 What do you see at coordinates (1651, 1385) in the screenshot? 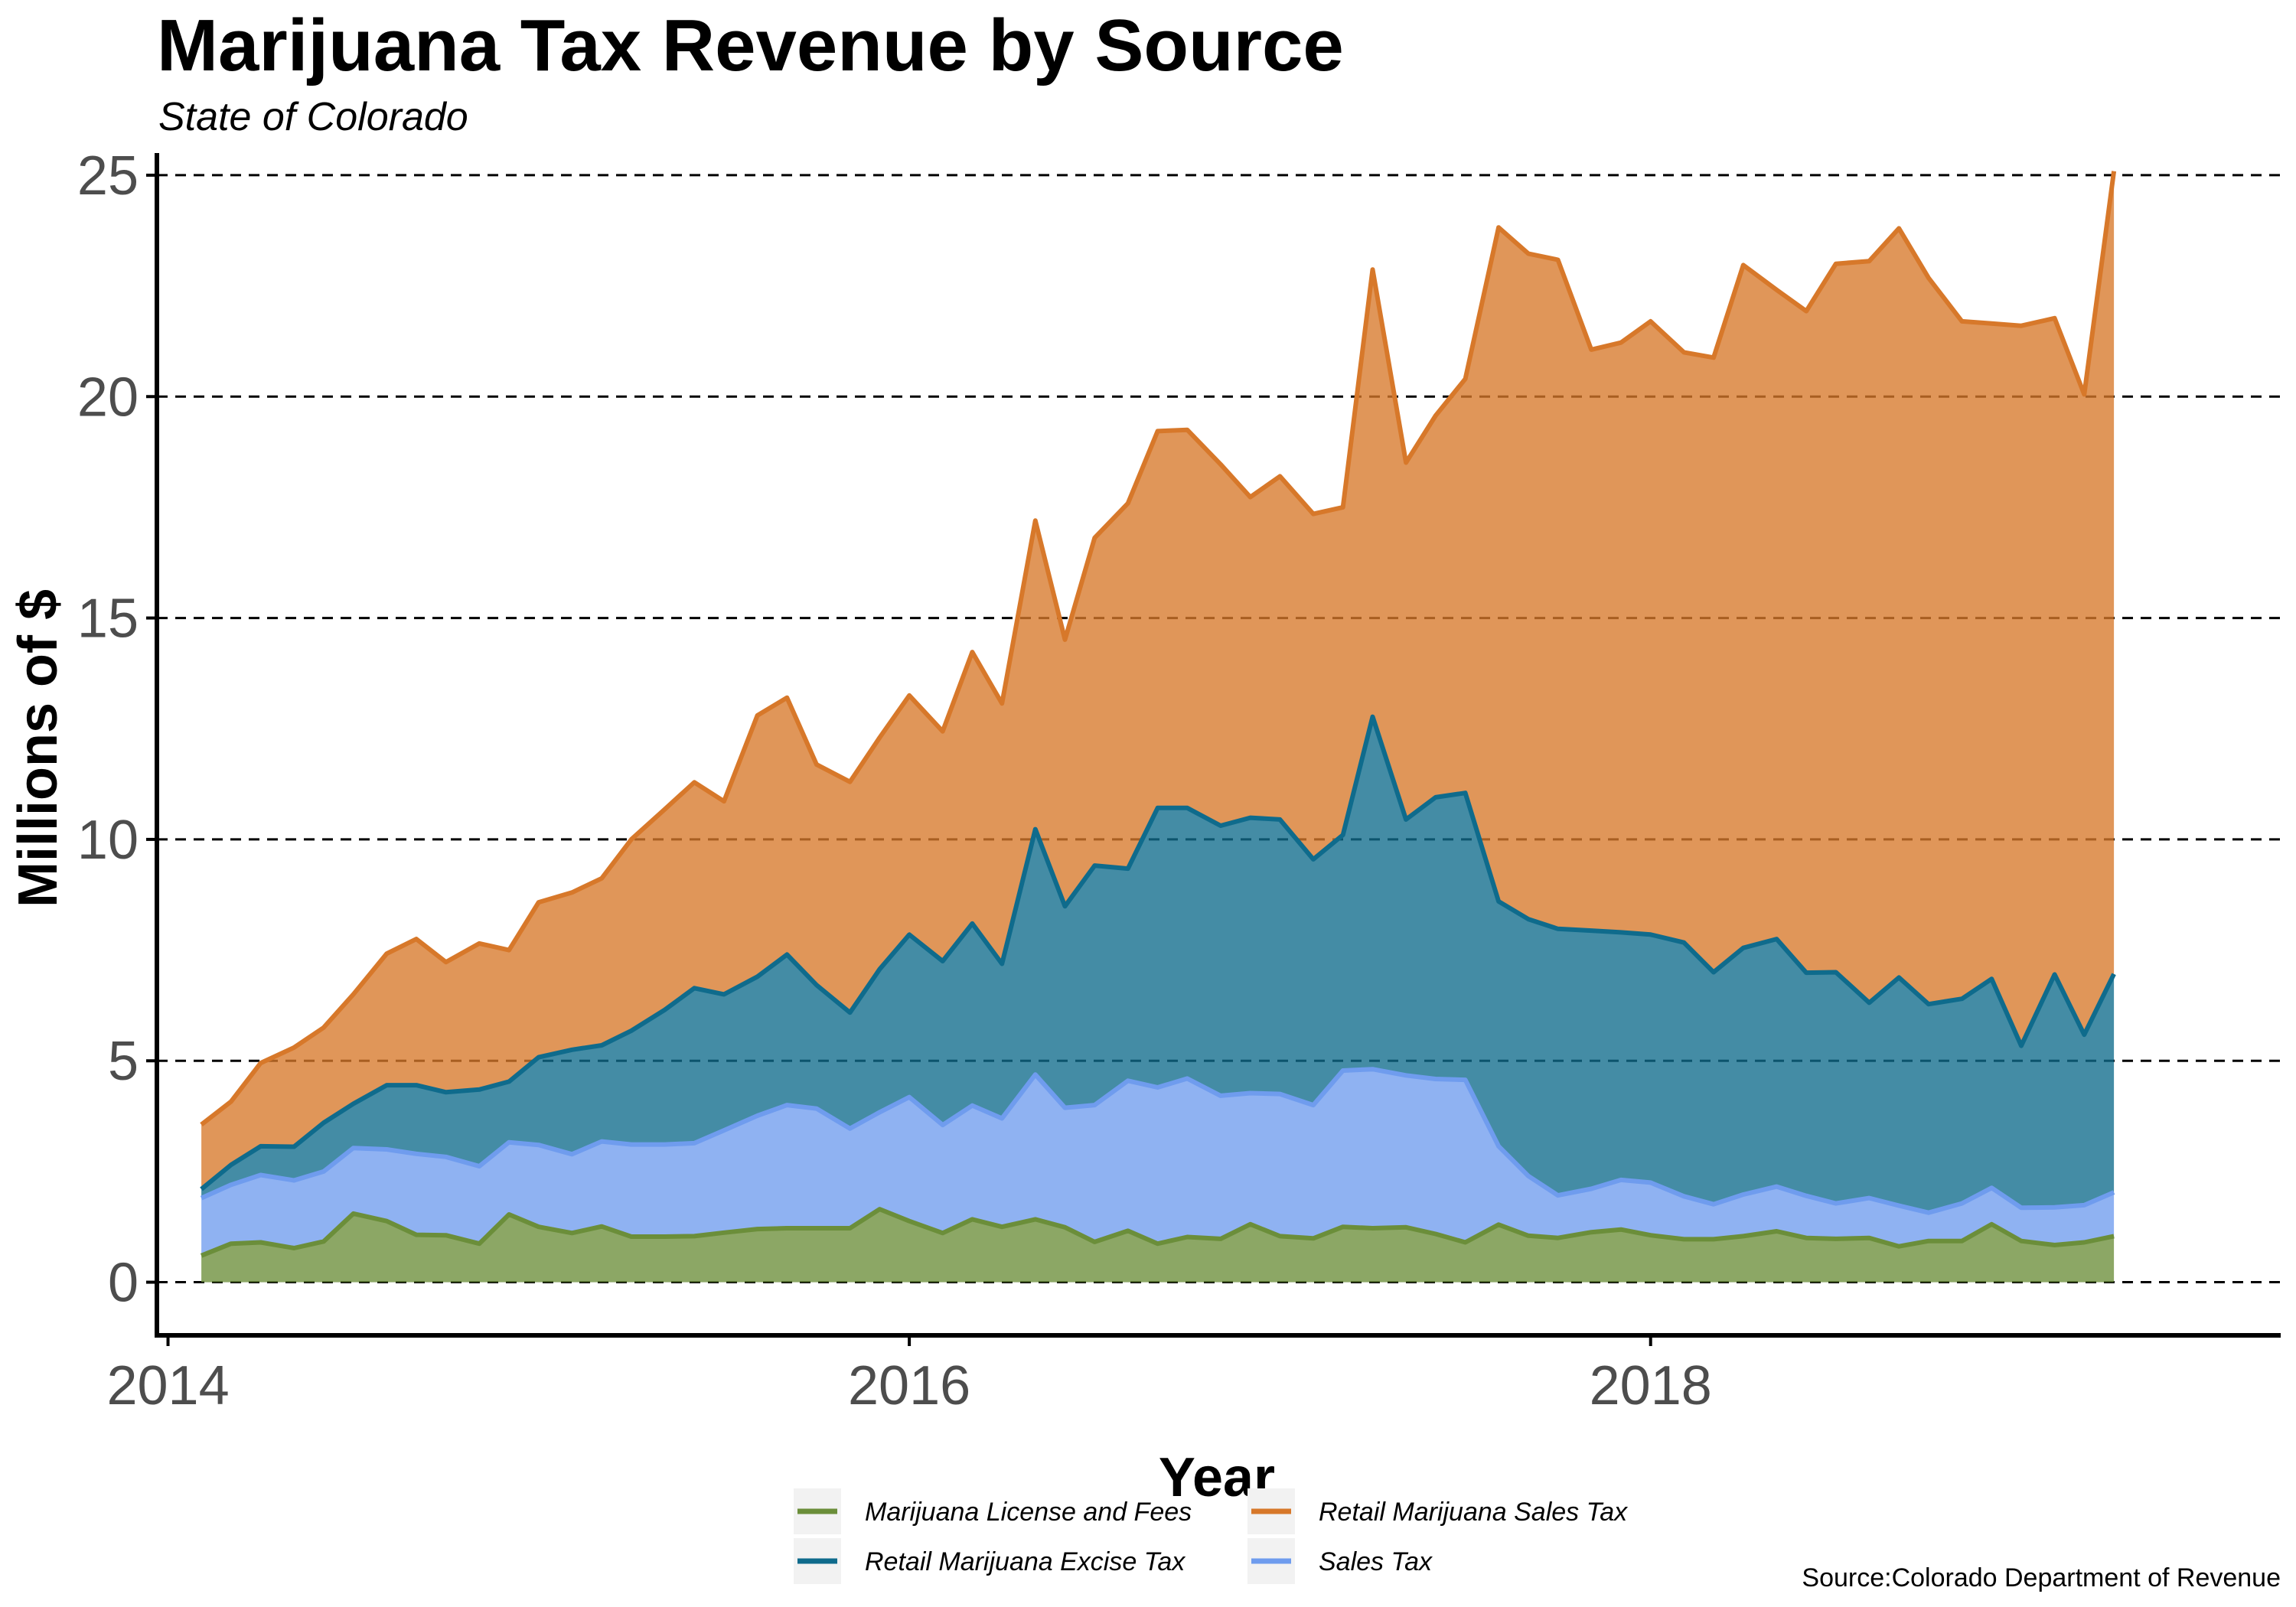
I see `x-tick-label: 2018` at bounding box center [1651, 1385].